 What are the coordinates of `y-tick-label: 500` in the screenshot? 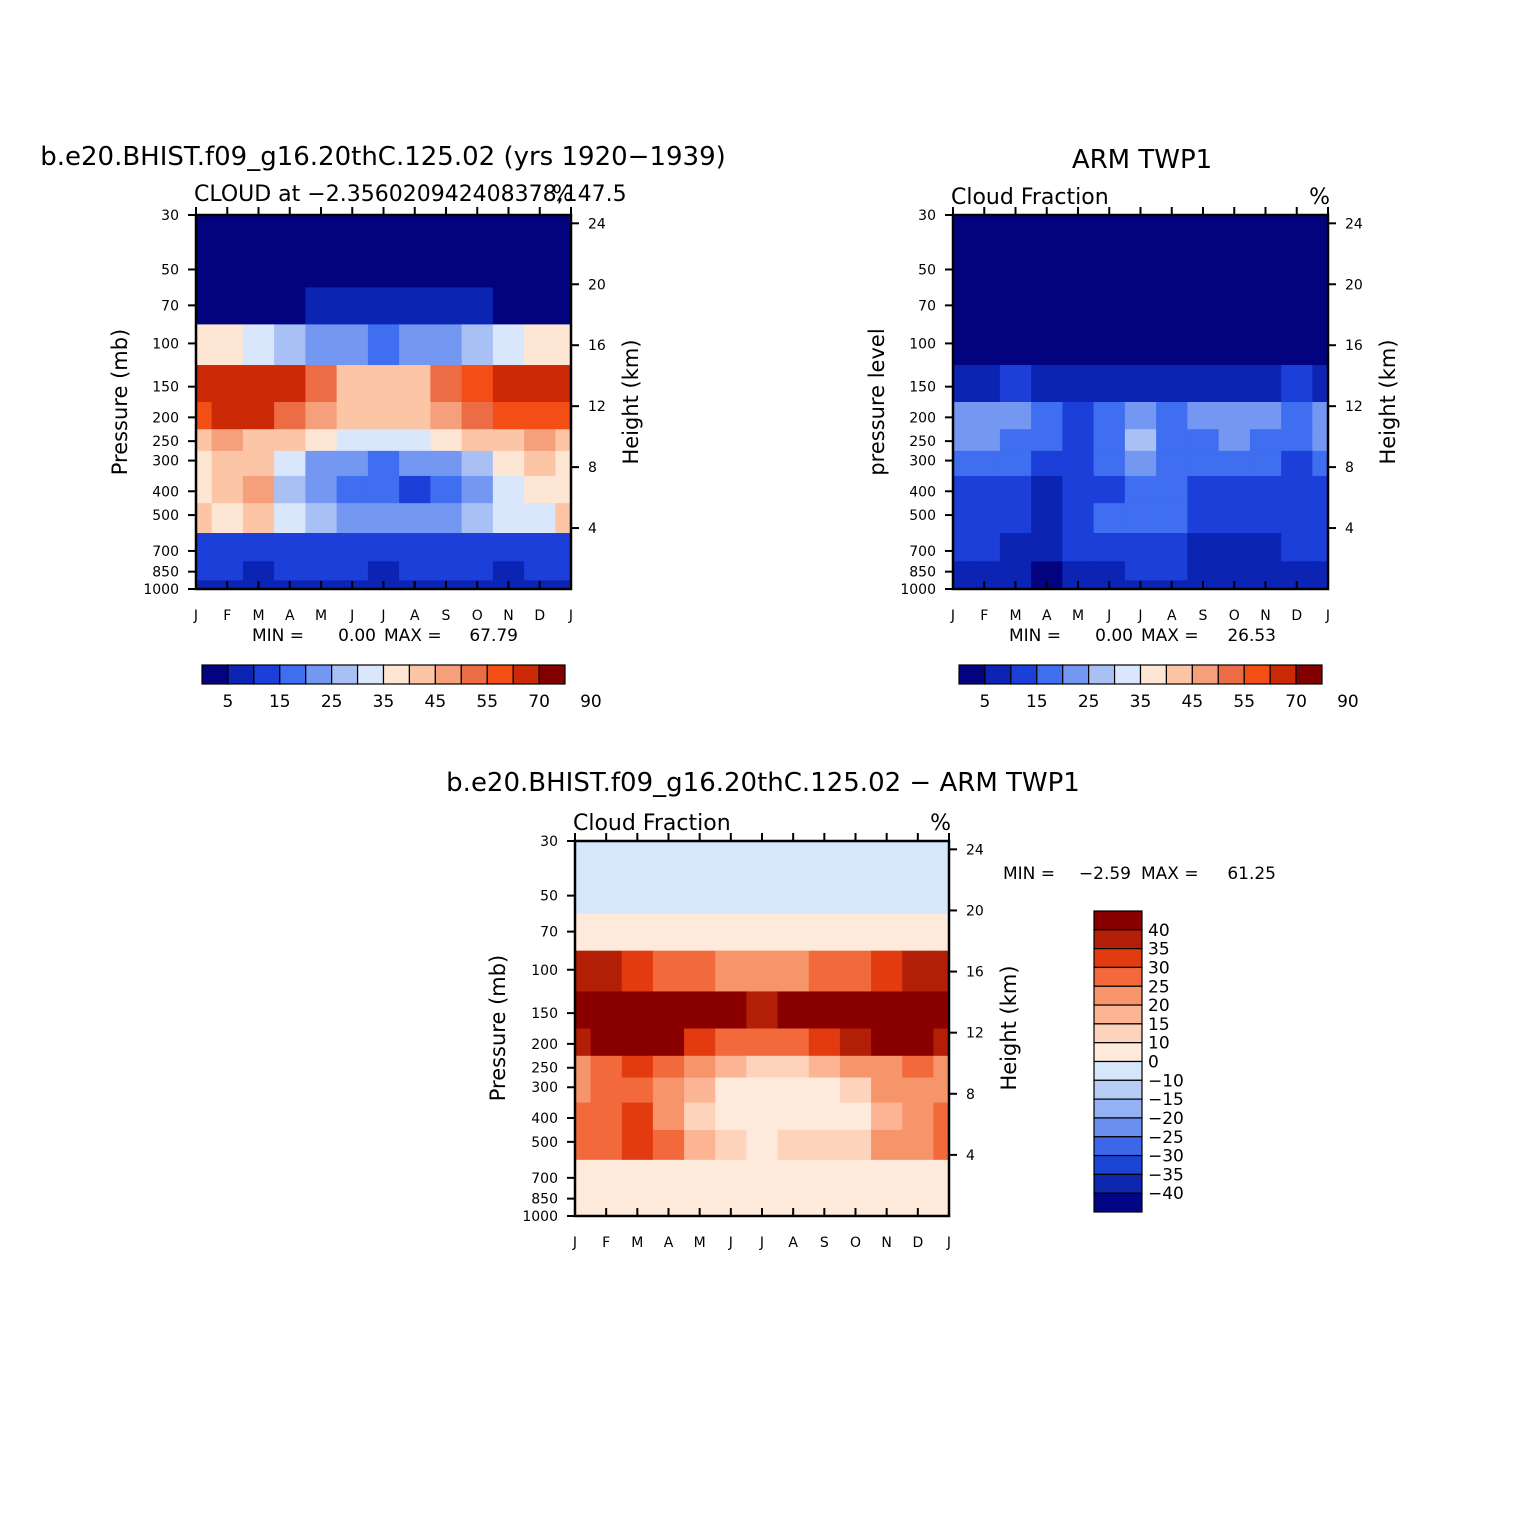 It's located at (922, 516).